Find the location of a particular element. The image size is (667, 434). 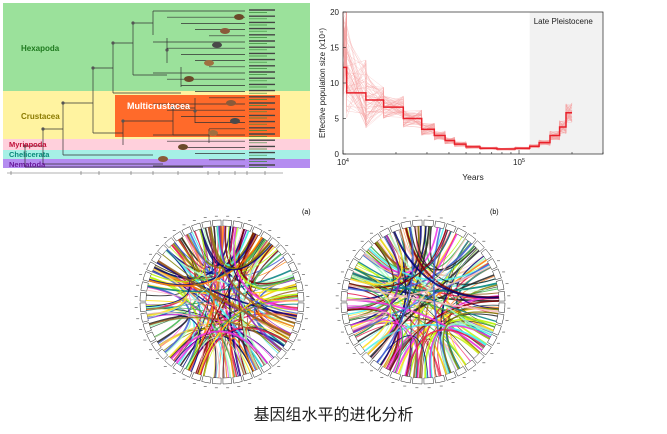

tree-branches is located at coordinates (149, 88).